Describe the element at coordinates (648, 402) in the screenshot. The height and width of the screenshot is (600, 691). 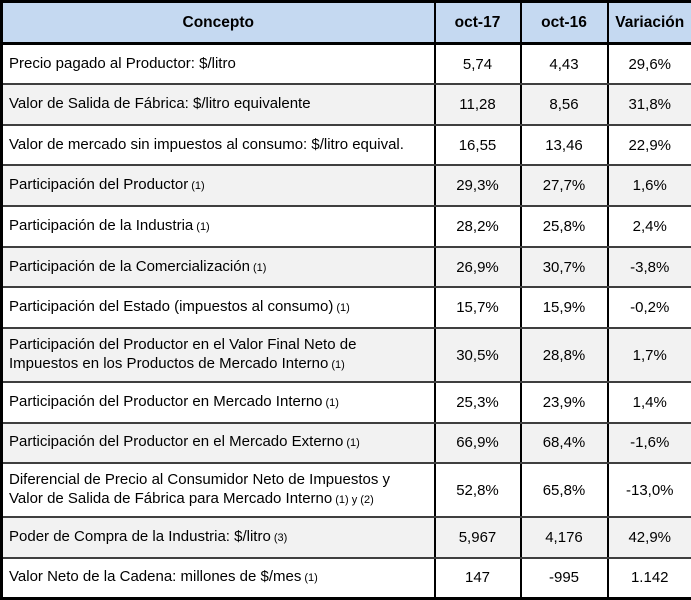
I see `variacion-cell: 1,4%` at that location.